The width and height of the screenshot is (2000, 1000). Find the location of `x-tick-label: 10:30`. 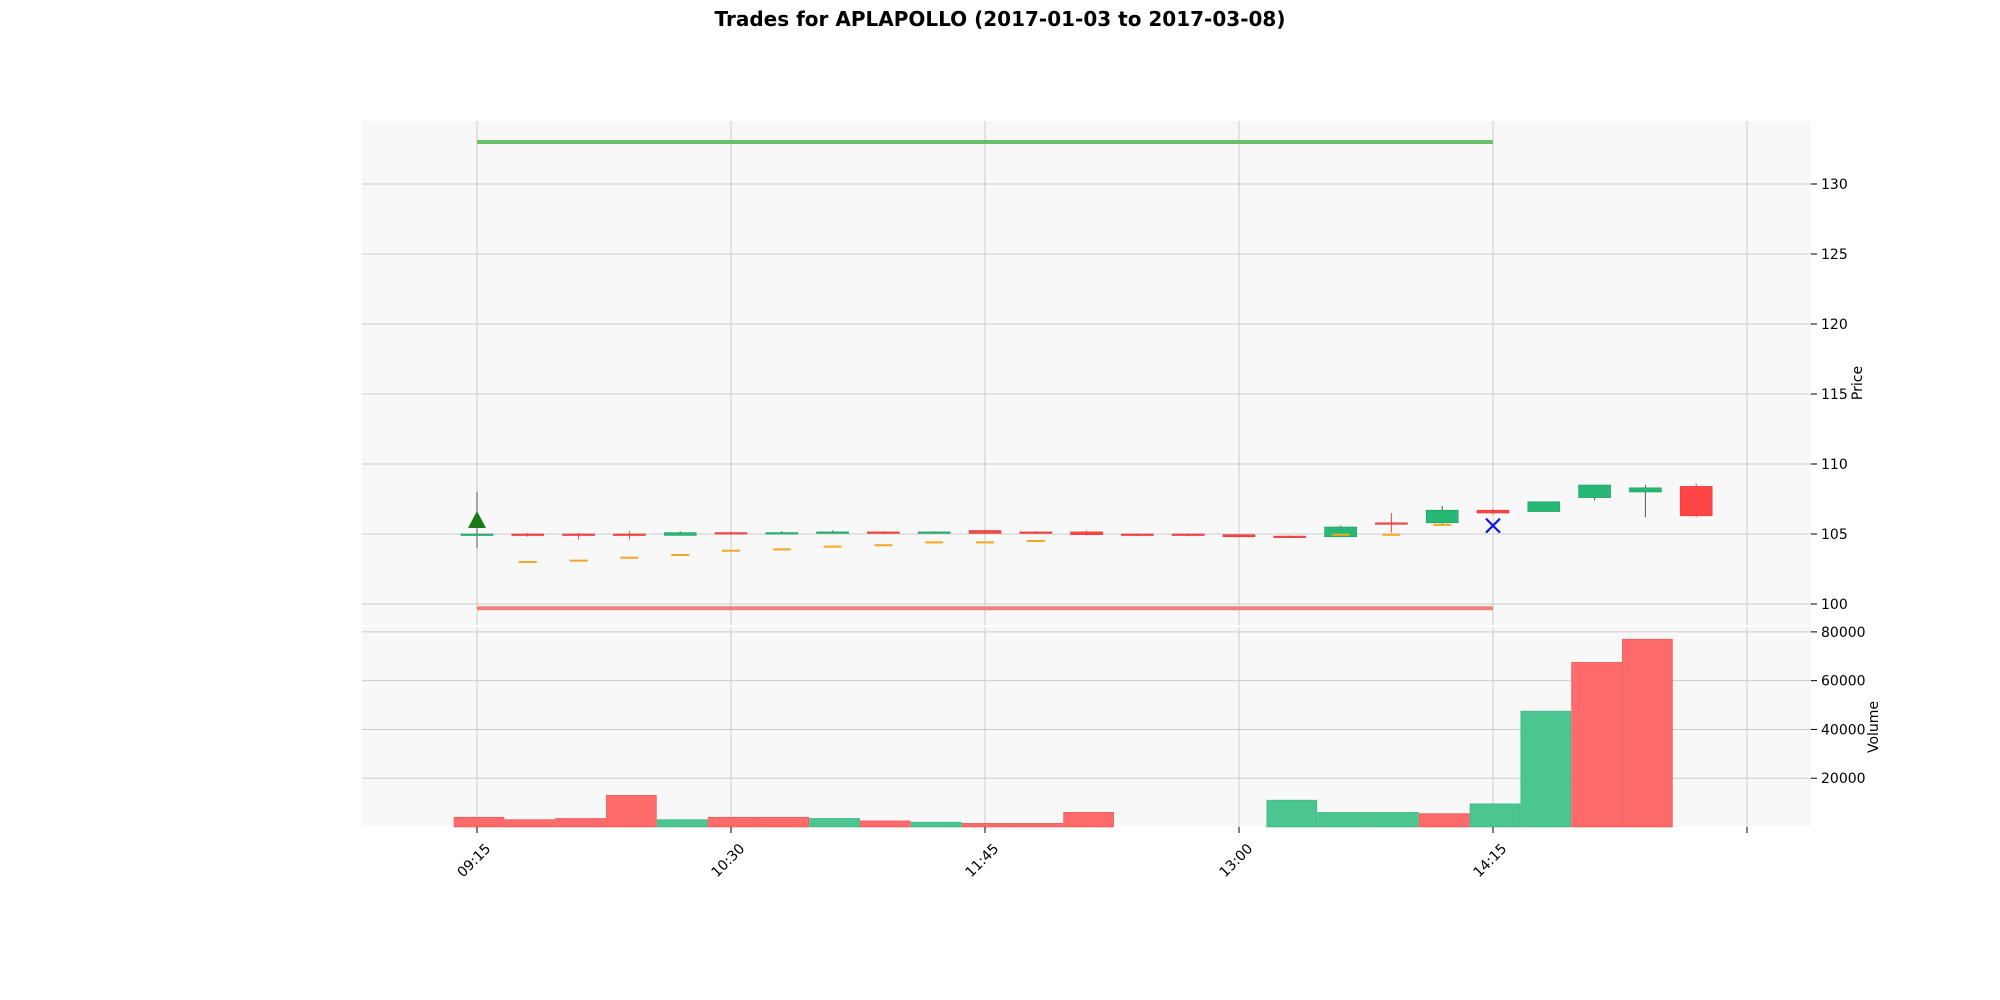

x-tick-label: 10:30 is located at coordinates (728, 861).